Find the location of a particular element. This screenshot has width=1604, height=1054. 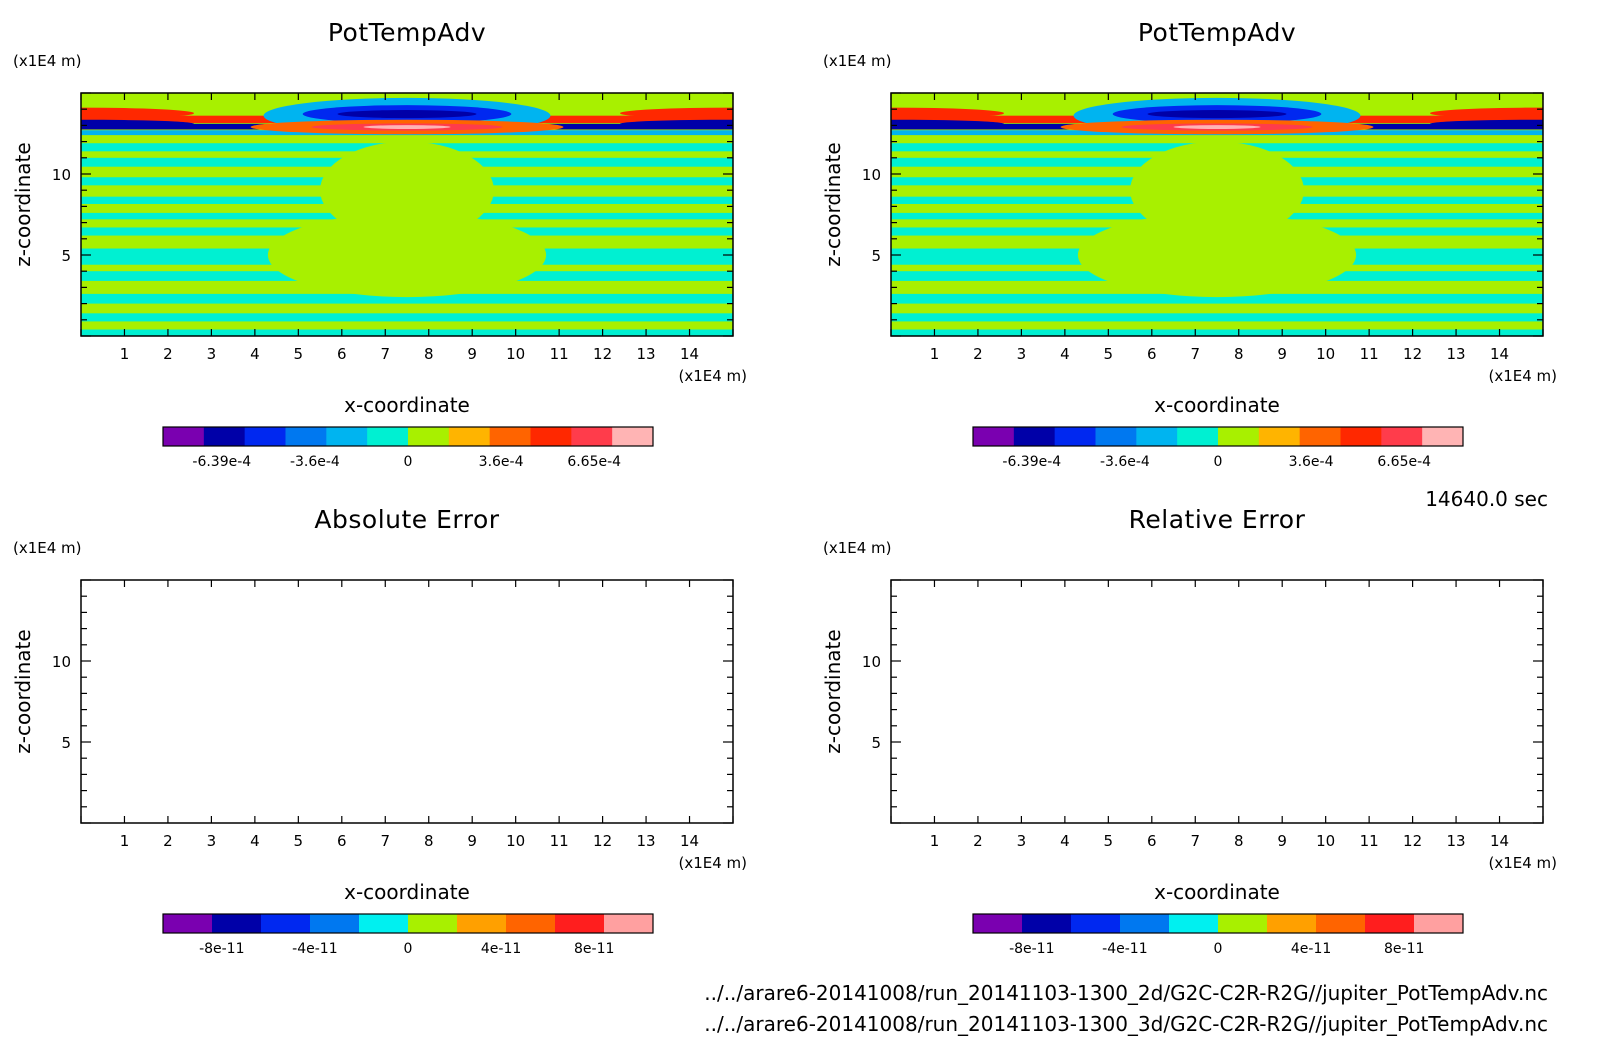

chart-title: PotTempAdv is located at coordinates (1217, 32).